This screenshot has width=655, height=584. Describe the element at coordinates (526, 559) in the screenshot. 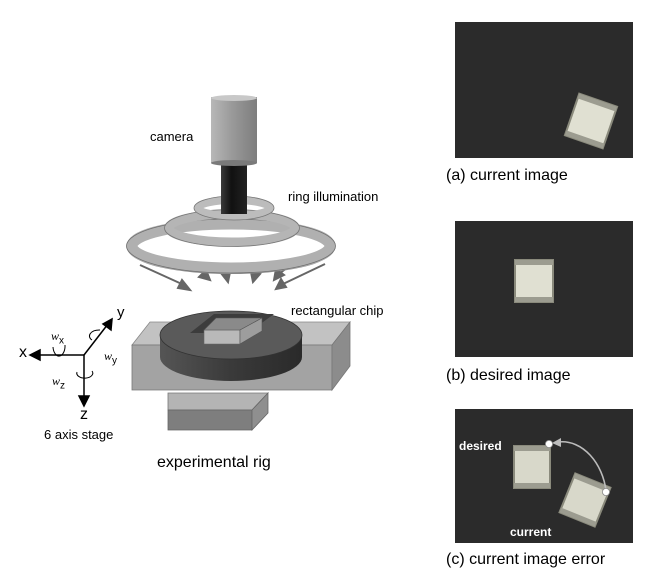

I see `panel-c-caption: (c) current image error` at that location.